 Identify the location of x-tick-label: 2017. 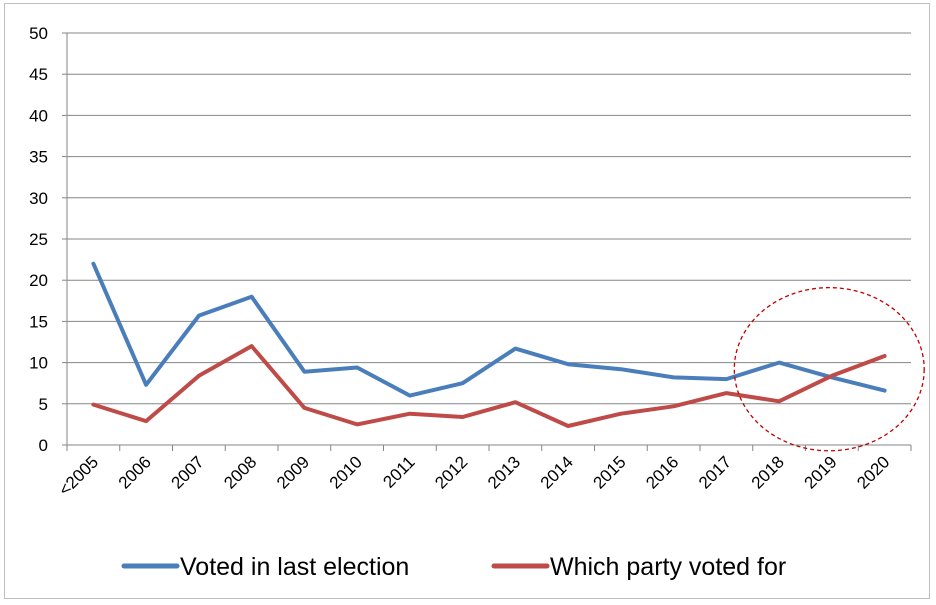
(715, 472).